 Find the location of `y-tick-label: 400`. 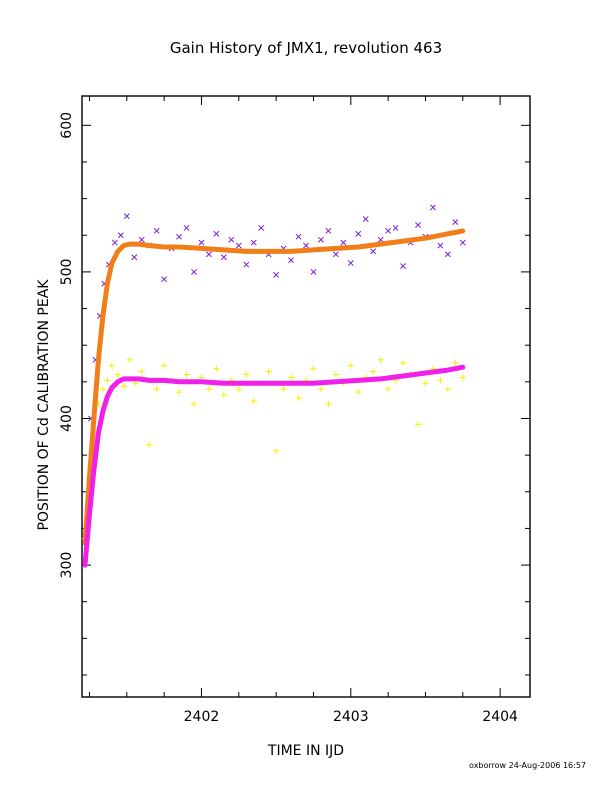

y-tick-label: 400 is located at coordinates (67, 418).